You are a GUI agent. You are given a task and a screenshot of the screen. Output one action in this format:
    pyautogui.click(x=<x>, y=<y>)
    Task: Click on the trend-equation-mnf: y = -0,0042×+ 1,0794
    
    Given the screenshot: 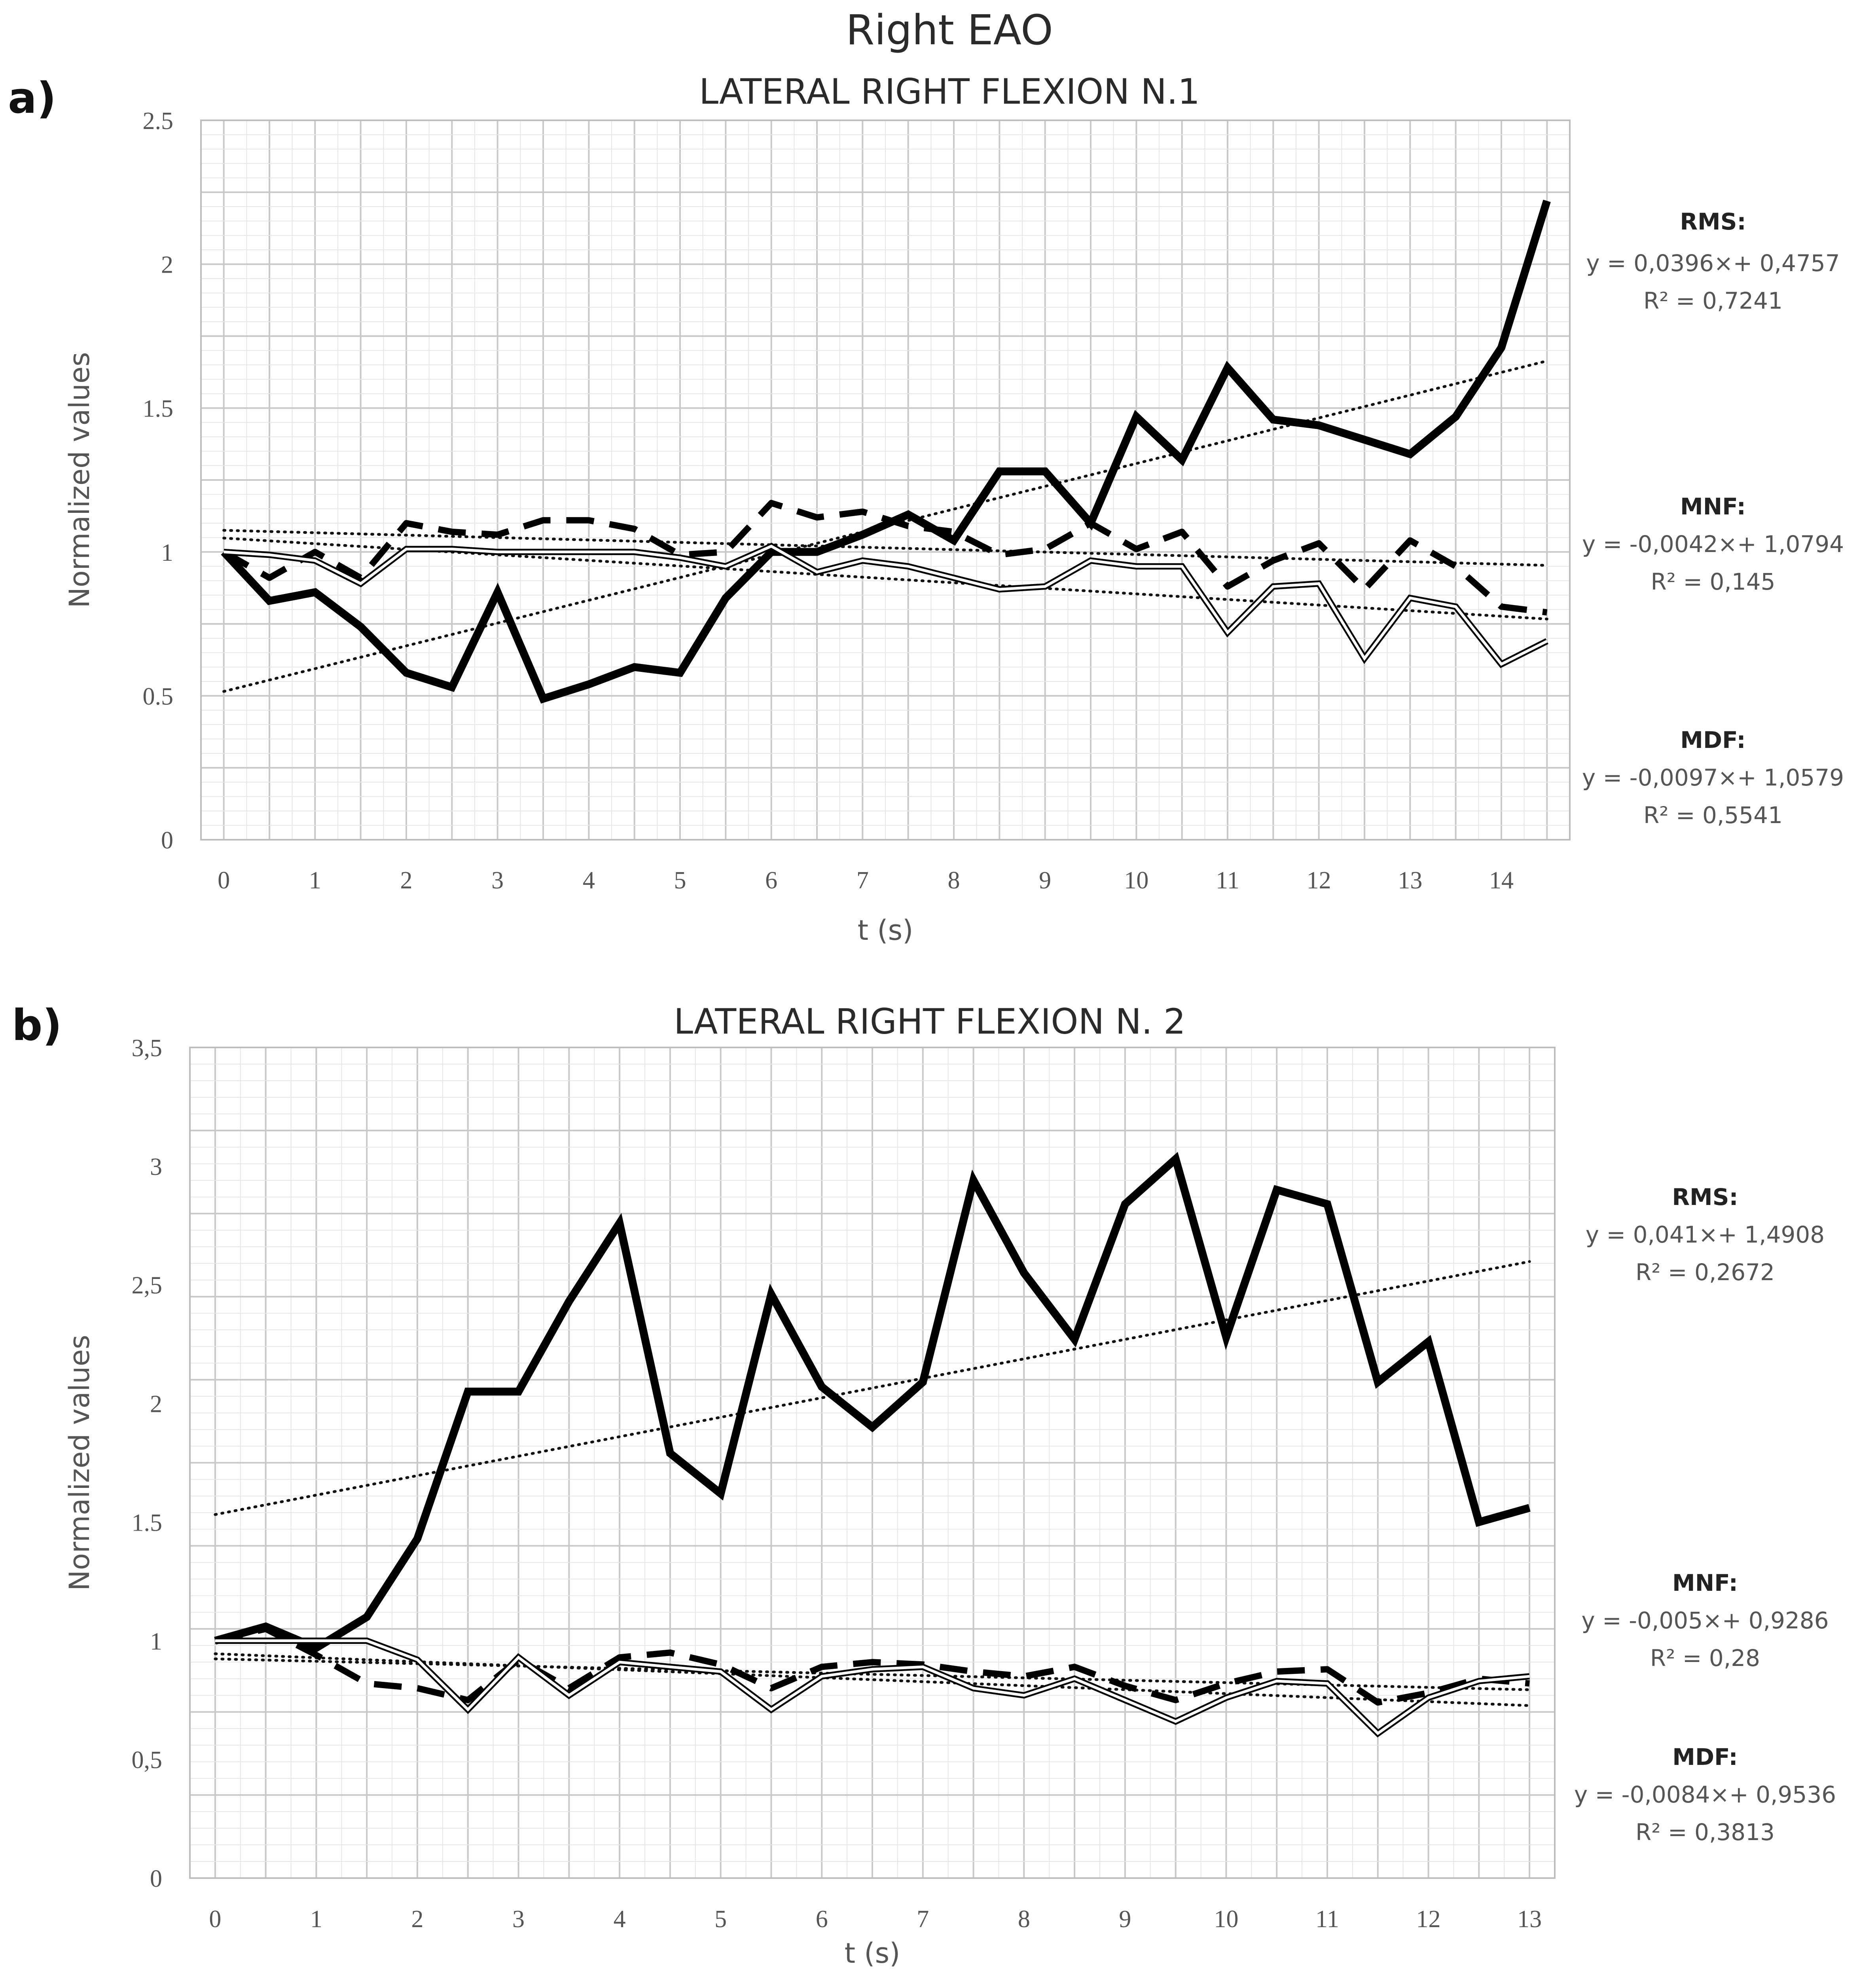 What is the action you would take?
    pyautogui.click(x=1713, y=544)
    